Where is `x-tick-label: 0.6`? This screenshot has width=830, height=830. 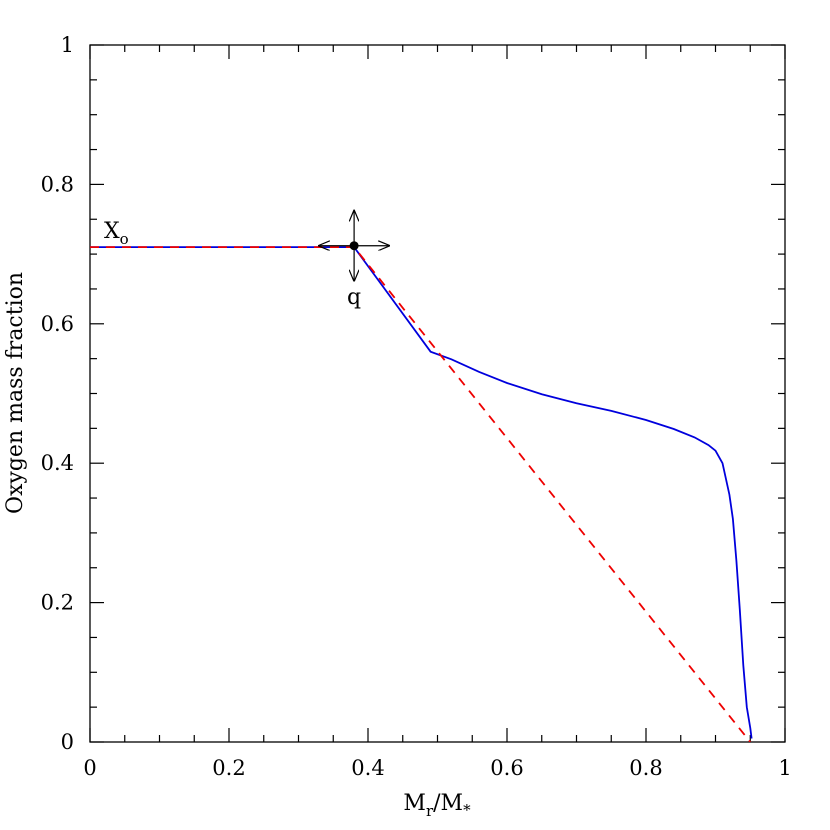
x-tick-label: 0.6 is located at coordinates (506, 768).